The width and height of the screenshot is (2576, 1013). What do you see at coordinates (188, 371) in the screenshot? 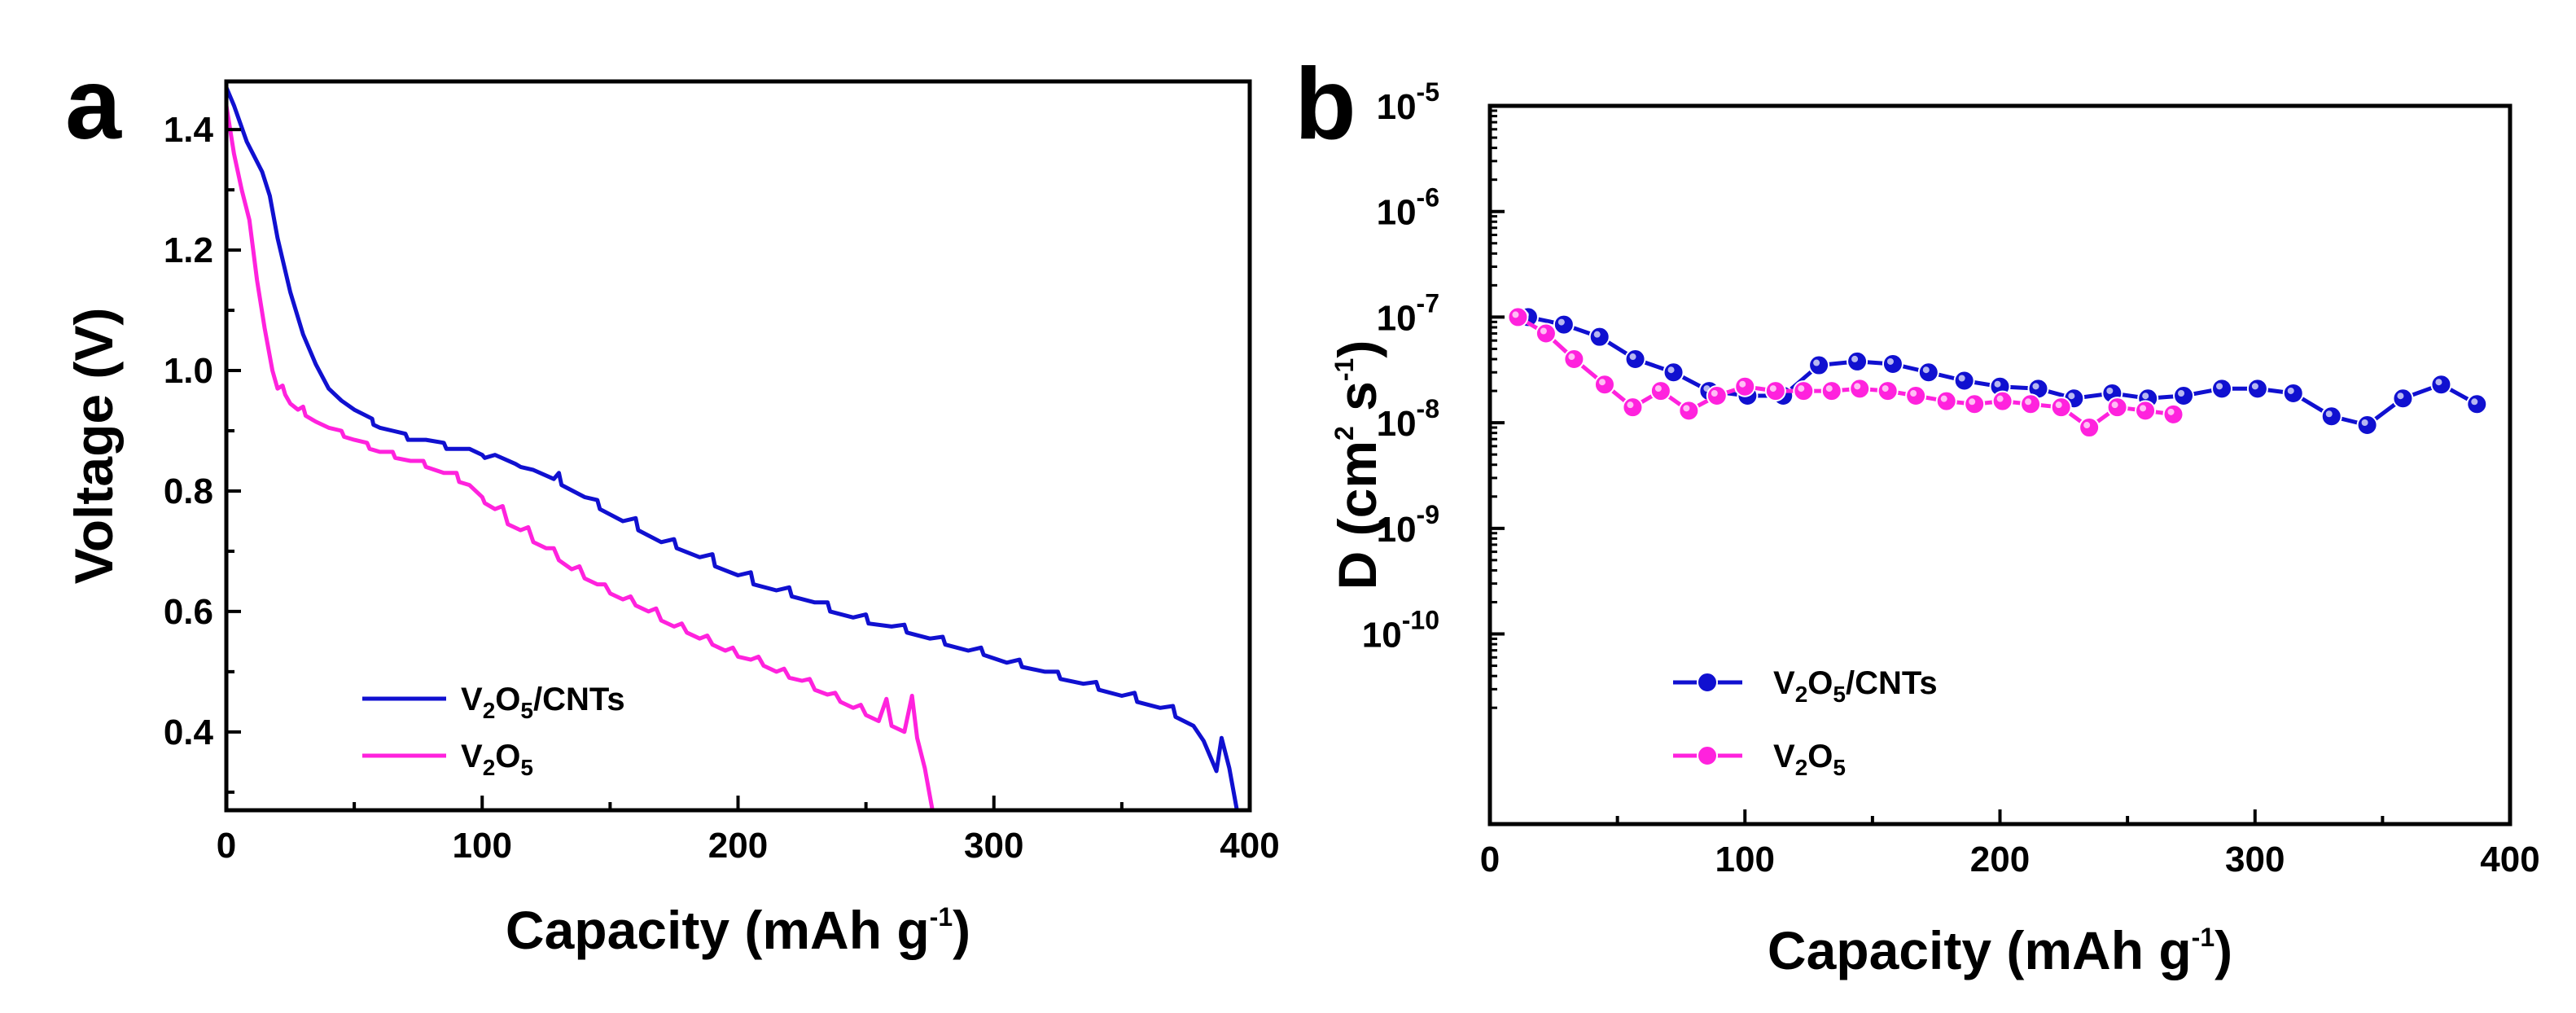
I see `y-tick-label: 1.0` at bounding box center [188, 371].